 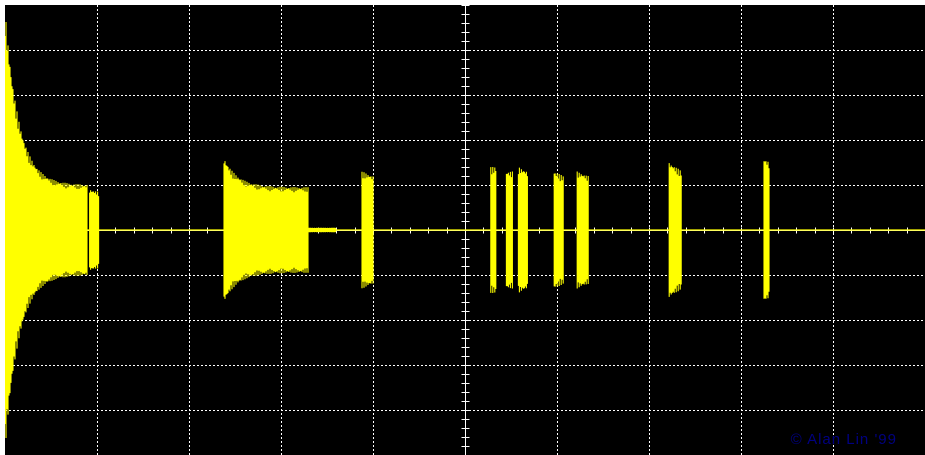 What do you see at coordinates (844, 439) in the screenshot?
I see `watermark: © Alan Lin '99` at bounding box center [844, 439].